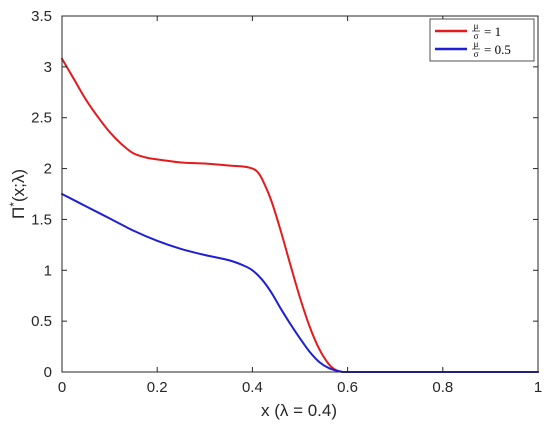  I want to click on legend-label: = 1, so click(492, 31).